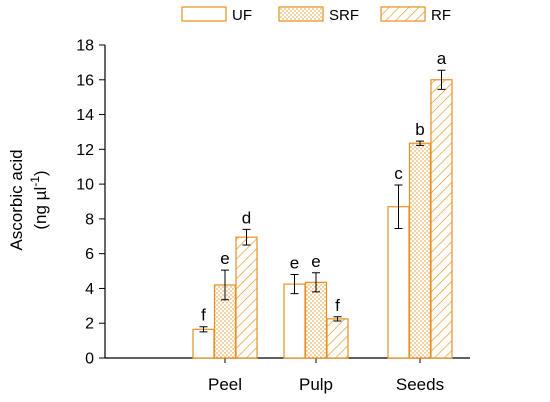 This screenshot has height=402, width=550. I want to click on y-tick-label: 16, so click(85, 80).